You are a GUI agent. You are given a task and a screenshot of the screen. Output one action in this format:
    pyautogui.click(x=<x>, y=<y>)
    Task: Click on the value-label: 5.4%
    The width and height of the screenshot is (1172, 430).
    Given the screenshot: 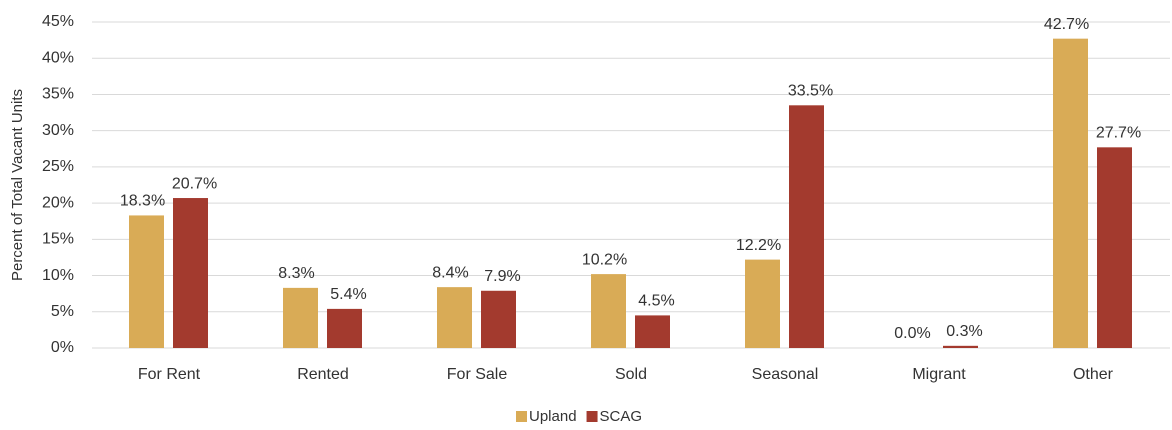 What is the action you would take?
    pyautogui.click(x=348, y=294)
    